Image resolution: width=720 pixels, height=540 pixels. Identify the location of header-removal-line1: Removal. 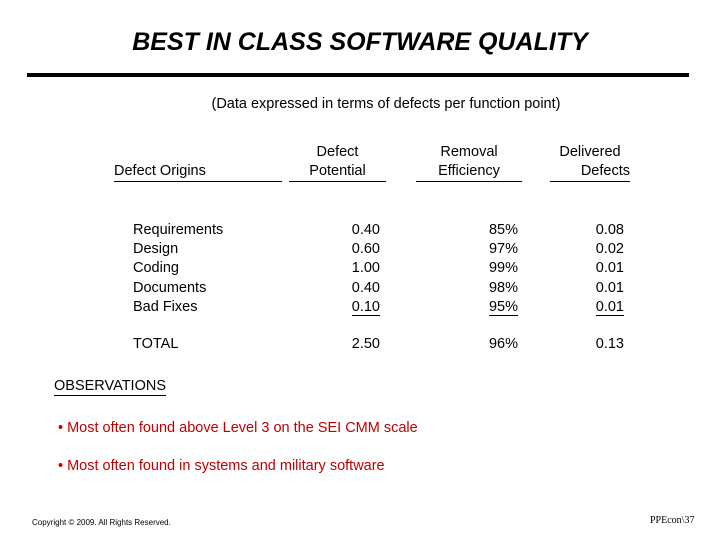
(469, 152).